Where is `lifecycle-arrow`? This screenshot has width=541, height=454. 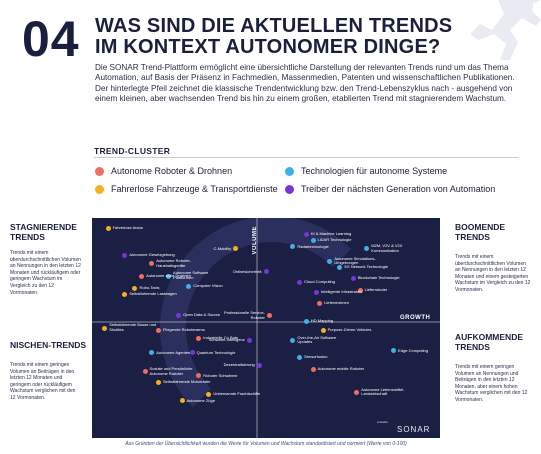
lifecycle-arrow is located at coordinates (256, 313).